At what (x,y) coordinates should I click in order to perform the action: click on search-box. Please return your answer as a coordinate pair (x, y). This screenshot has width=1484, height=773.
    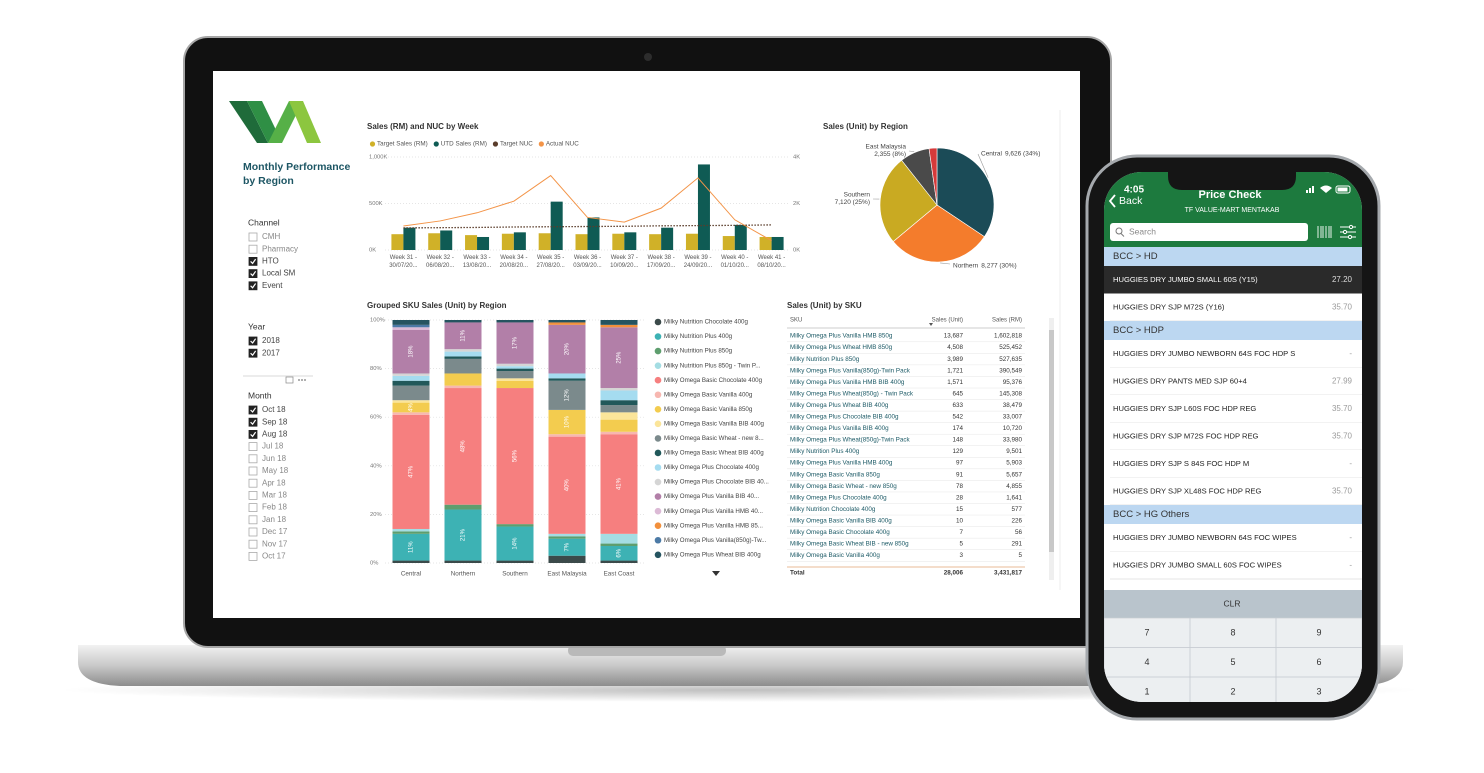
    Looking at the image, I should click on (1209, 232).